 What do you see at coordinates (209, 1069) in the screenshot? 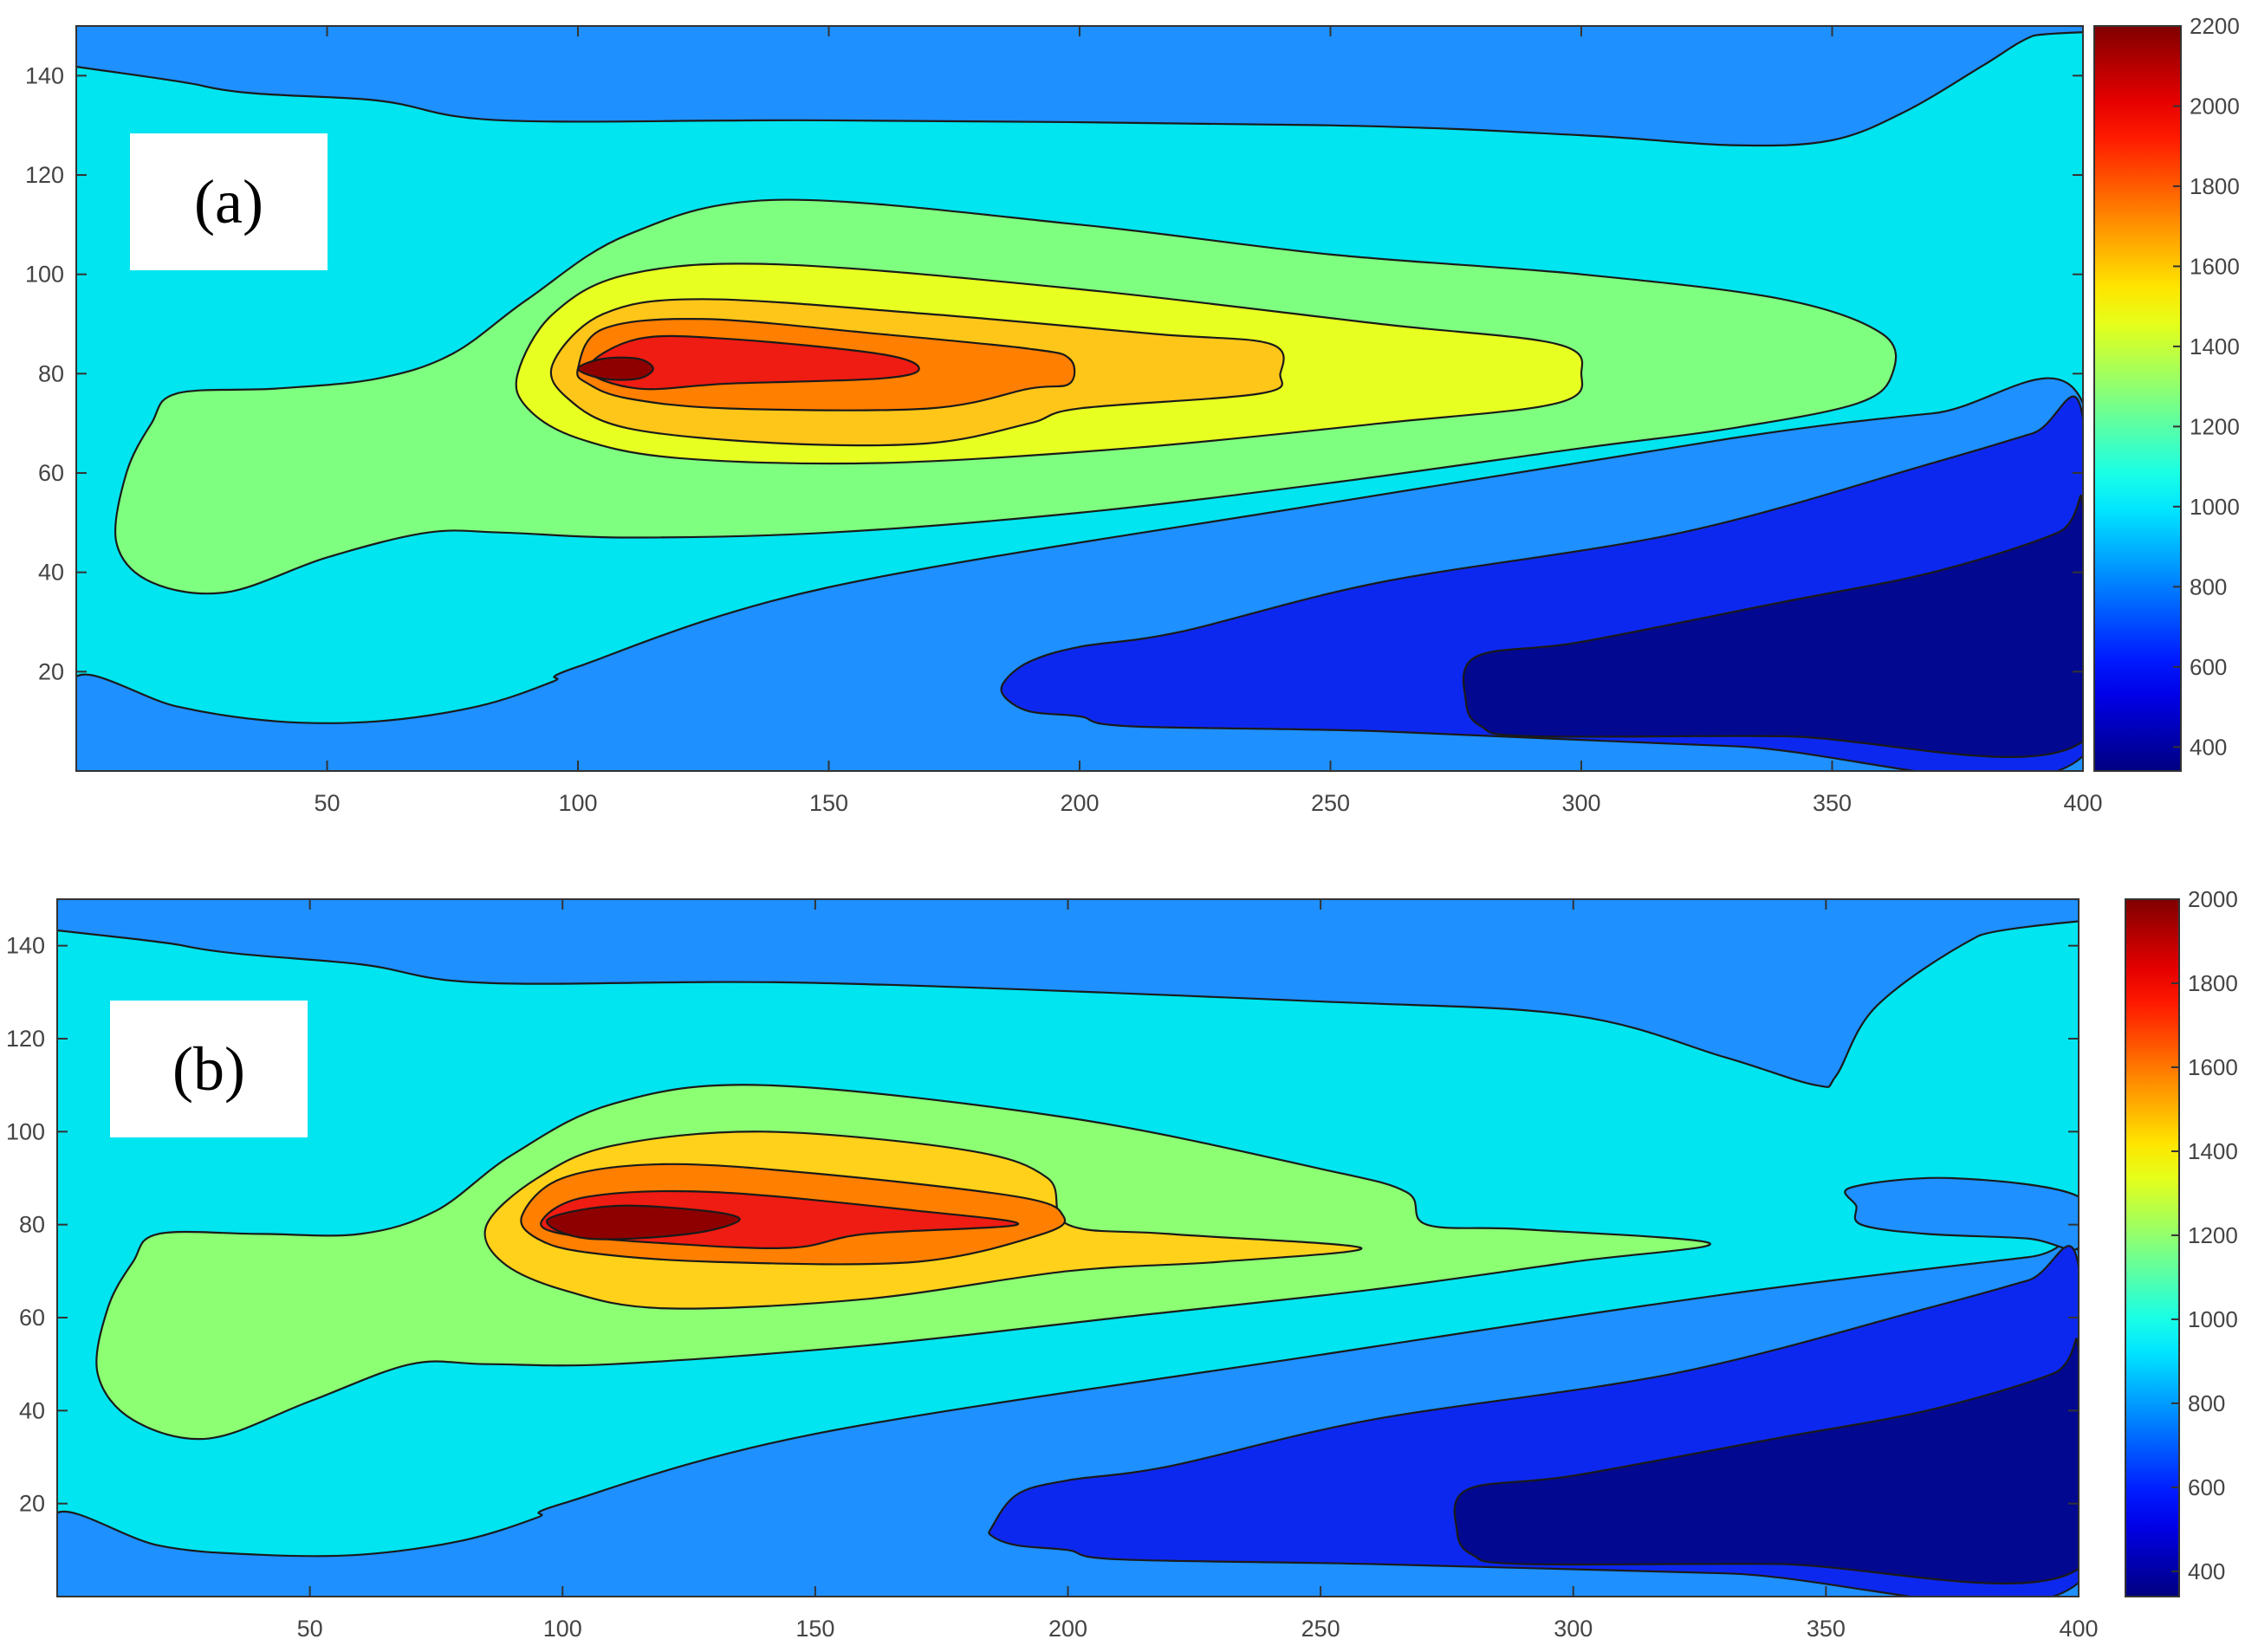
I see `panel-label-b: (b)` at bounding box center [209, 1069].